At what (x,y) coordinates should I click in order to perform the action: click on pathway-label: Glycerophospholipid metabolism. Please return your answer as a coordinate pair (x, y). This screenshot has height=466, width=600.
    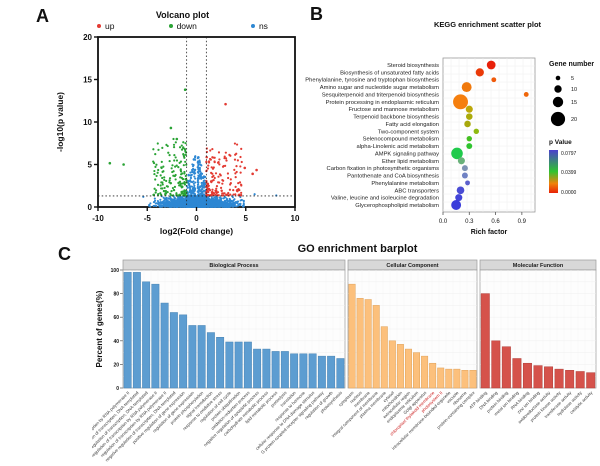
    Looking at the image, I should click on (397, 206).